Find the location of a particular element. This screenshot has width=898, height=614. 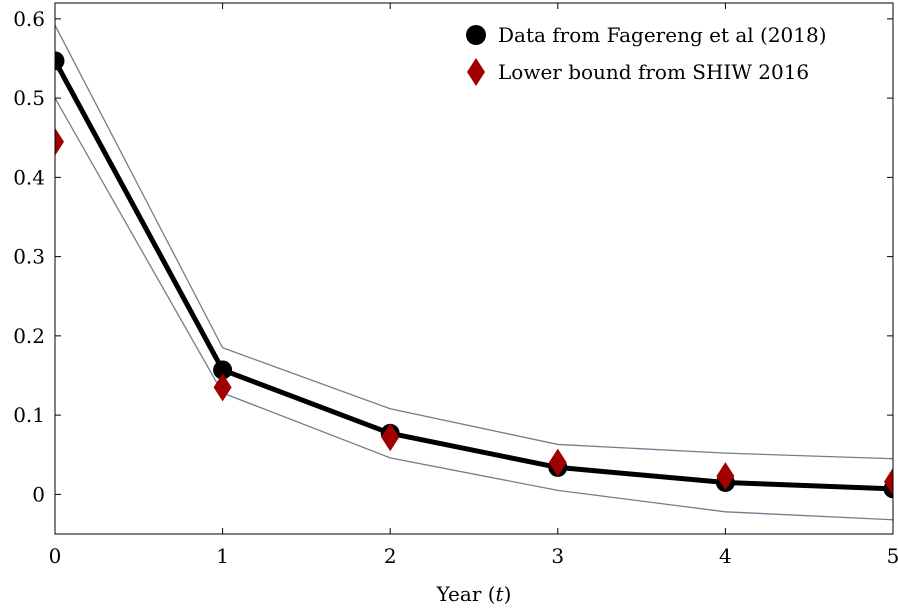

x-axis-title-suffix: ) is located at coordinates (508, 594).